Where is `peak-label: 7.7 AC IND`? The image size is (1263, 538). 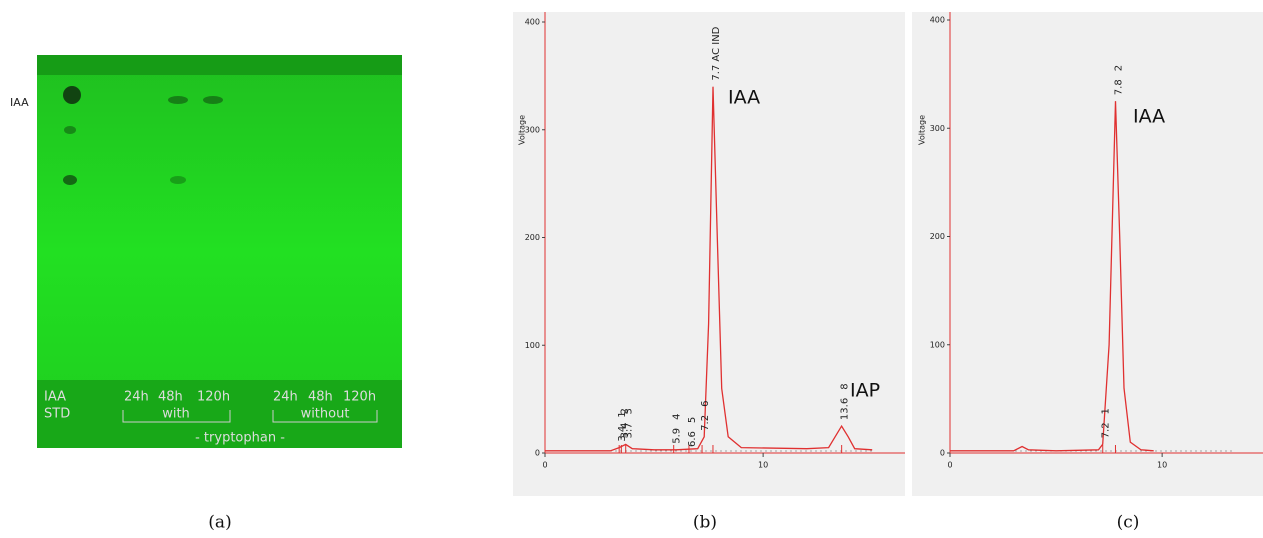
peak-label: 7.7 AC IND is located at coordinates (716, 53).